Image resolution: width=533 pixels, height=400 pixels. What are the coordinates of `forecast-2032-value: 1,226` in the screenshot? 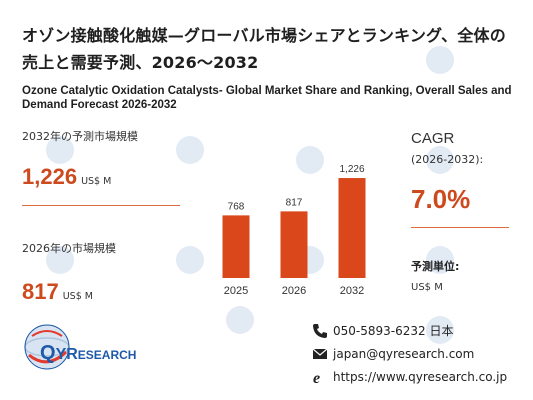 It's located at (50, 176).